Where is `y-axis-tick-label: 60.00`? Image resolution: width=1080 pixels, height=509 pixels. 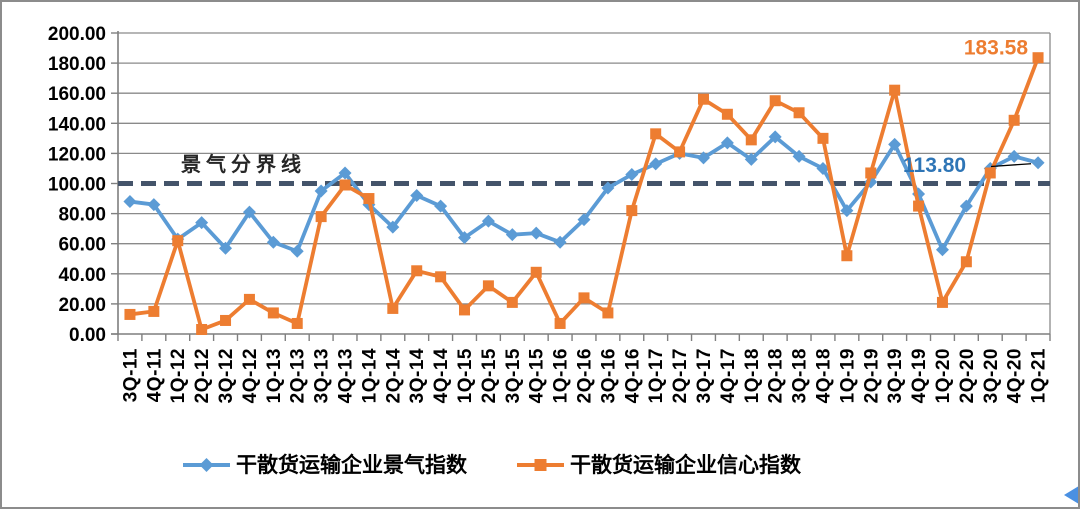 y-axis-tick-label: 60.00 is located at coordinates (82, 245).